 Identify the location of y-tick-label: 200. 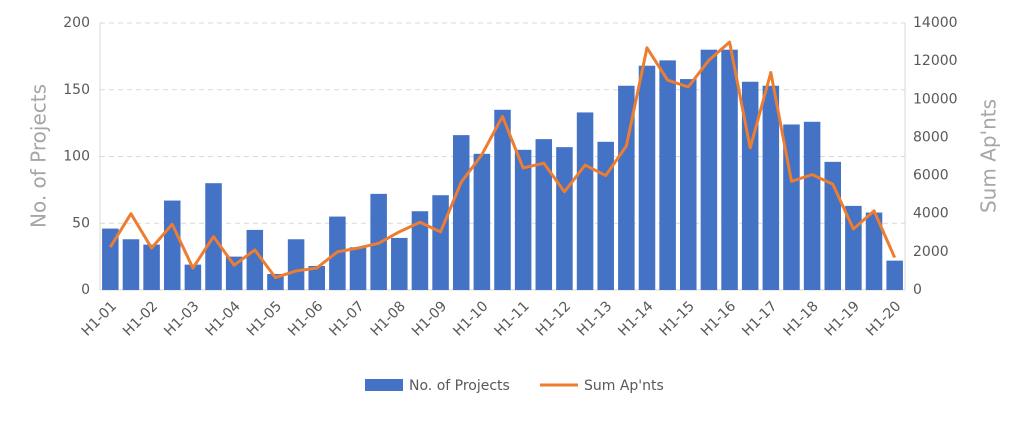
(76, 23).